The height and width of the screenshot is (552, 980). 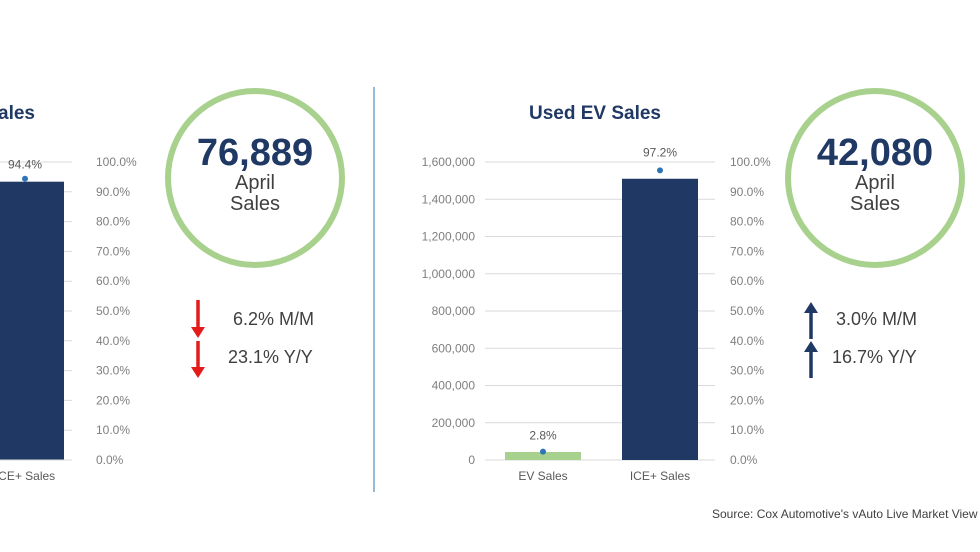 What do you see at coordinates (449, 237) in the screenshot?
I see `left-axis-tick: 1,200,000` at bounding box center [449, 237].